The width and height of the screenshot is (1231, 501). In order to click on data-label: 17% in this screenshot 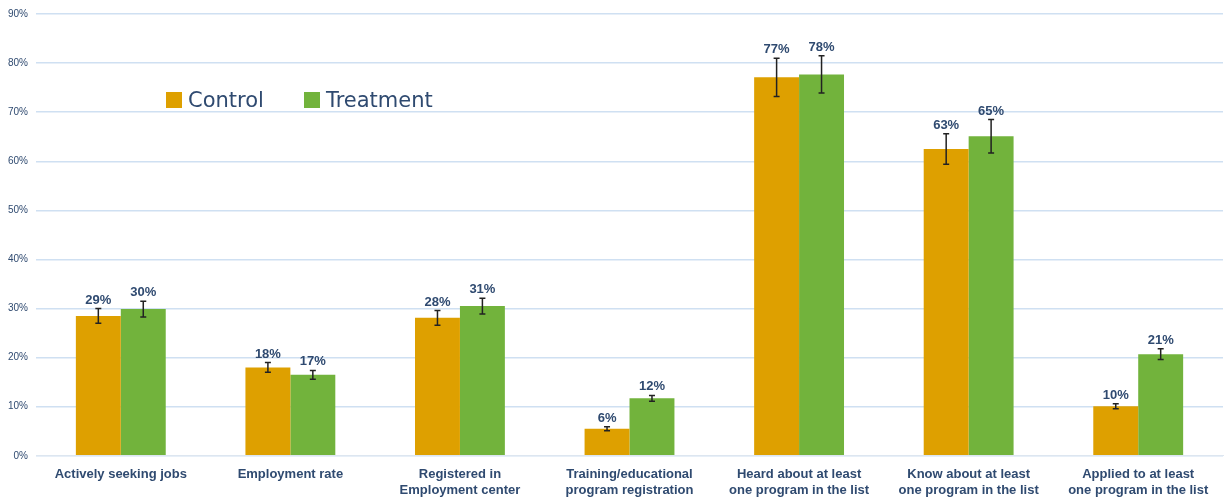, I will do `click(313, 361)`.